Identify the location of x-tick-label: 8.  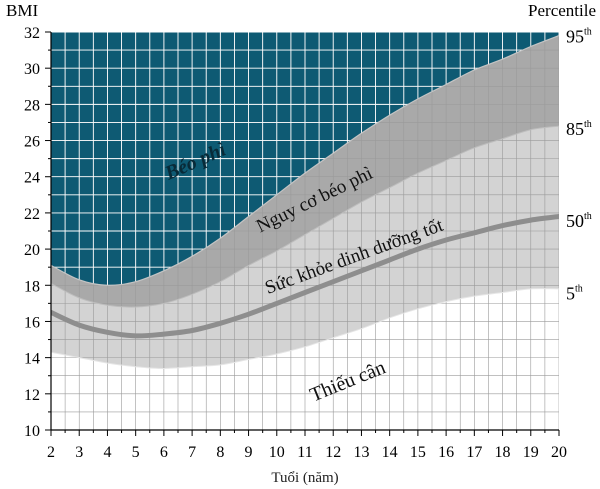
(220, 452).